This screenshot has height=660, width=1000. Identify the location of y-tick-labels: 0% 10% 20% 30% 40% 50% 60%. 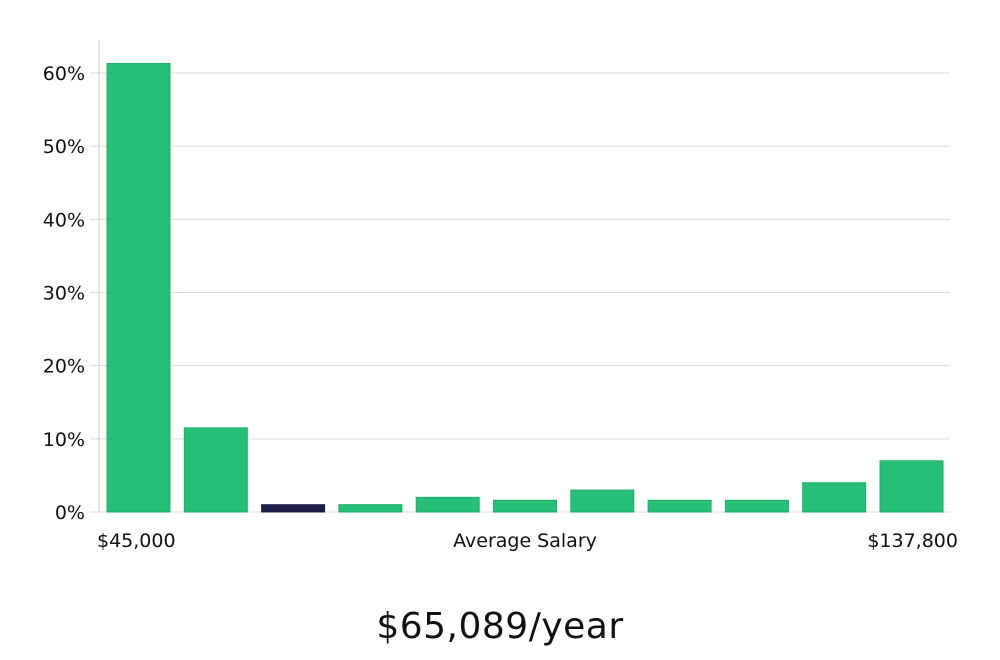
(64, 293).